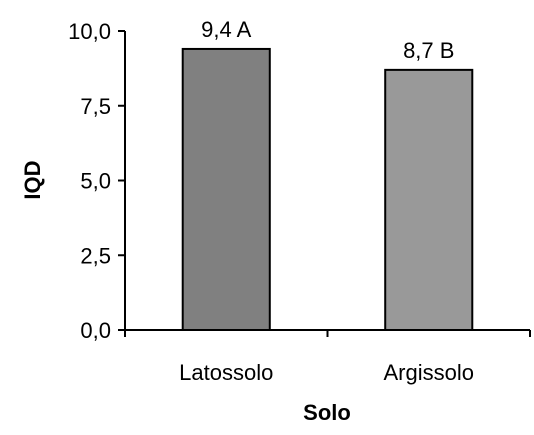  Describe the element at coordinates (226, 29) in the screenshot. I see `data-label: 9,4 A` at that location.